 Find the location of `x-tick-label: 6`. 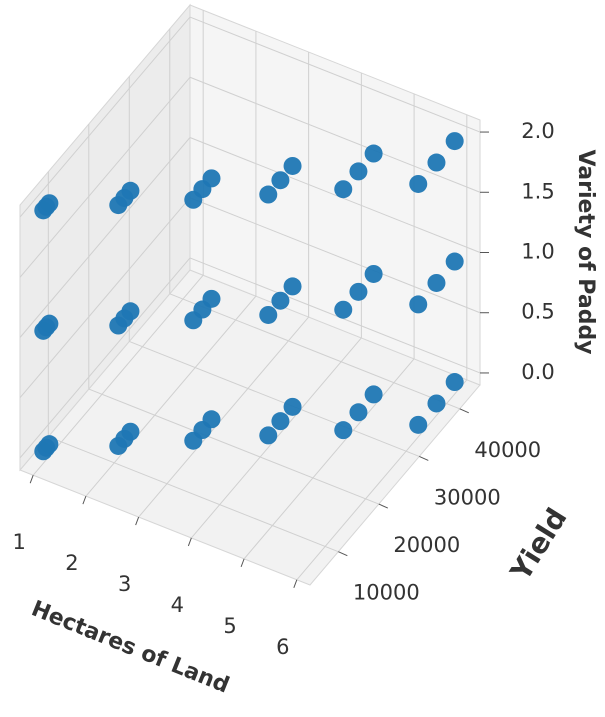

x-tick-label: 6 is located at coordinates (282, 647).